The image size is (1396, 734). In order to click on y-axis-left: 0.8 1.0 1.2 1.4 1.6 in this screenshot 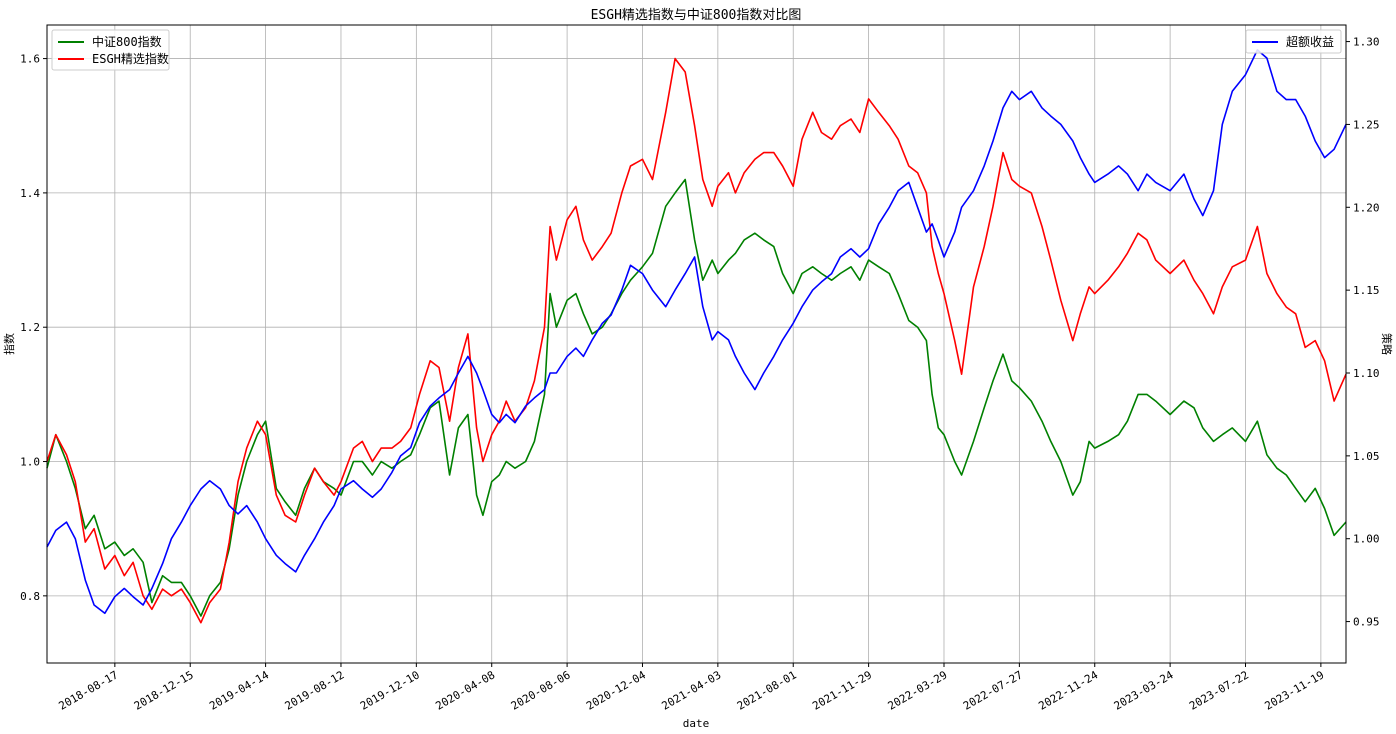, I will do `click(33, 328)`.